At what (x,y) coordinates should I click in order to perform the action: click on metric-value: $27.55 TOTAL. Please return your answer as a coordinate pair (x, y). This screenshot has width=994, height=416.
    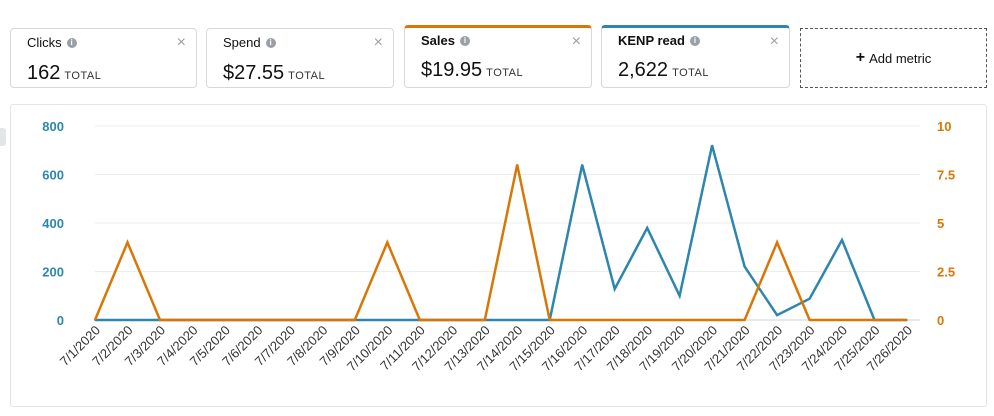
    Looking at the image, I should click on (274, 73).